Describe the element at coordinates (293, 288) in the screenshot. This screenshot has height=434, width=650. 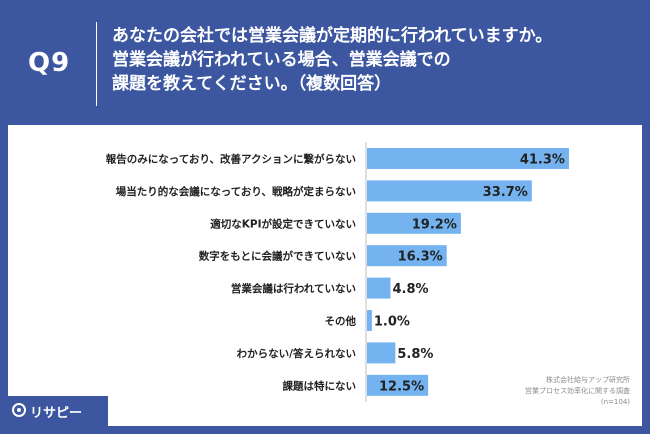
I see `category-label: 営業会議は行われていない` at that location.